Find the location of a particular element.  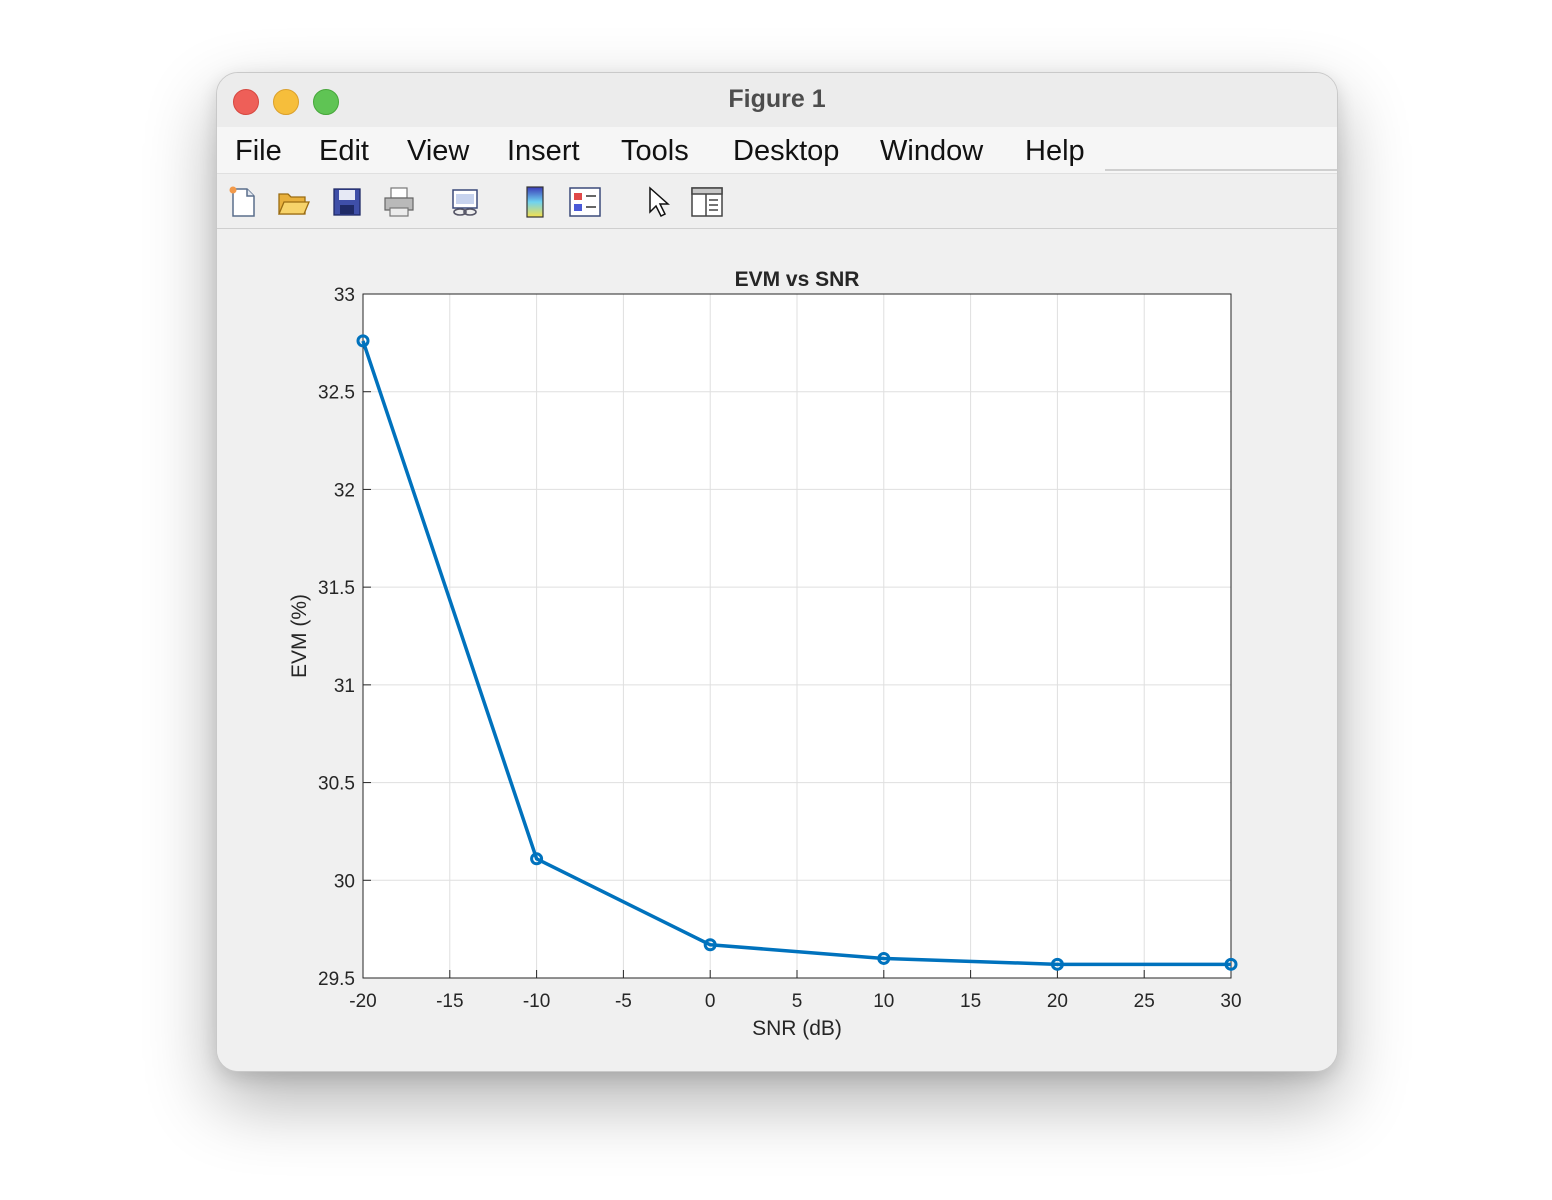

x-tick-label: 30 is located at coordinates (1230, 1001).